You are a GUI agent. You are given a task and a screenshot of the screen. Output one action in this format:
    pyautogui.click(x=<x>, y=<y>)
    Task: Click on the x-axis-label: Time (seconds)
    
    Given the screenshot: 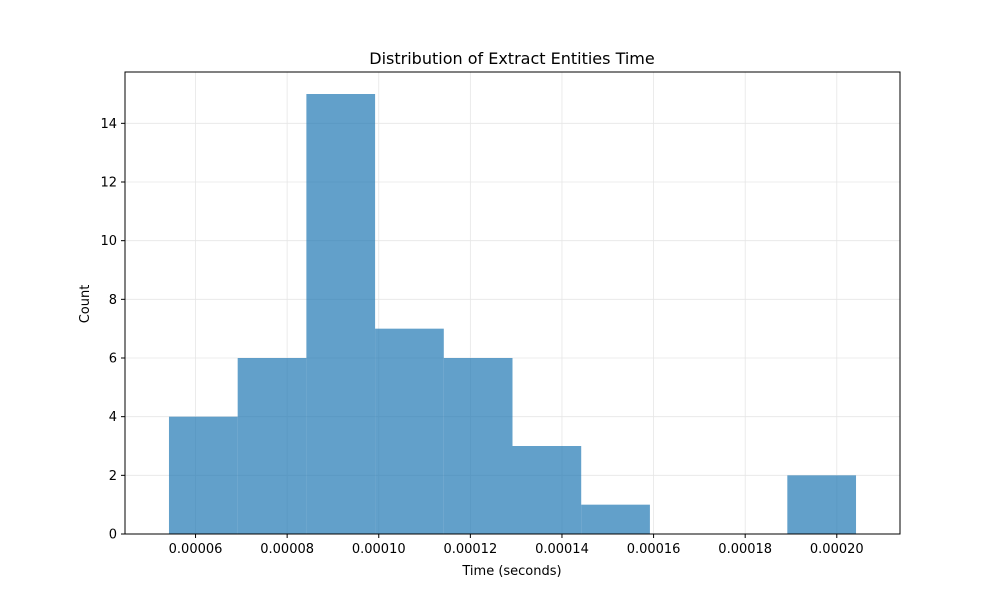 What is the action you would take?
    pyautogui.click(x=511, y=571)
    